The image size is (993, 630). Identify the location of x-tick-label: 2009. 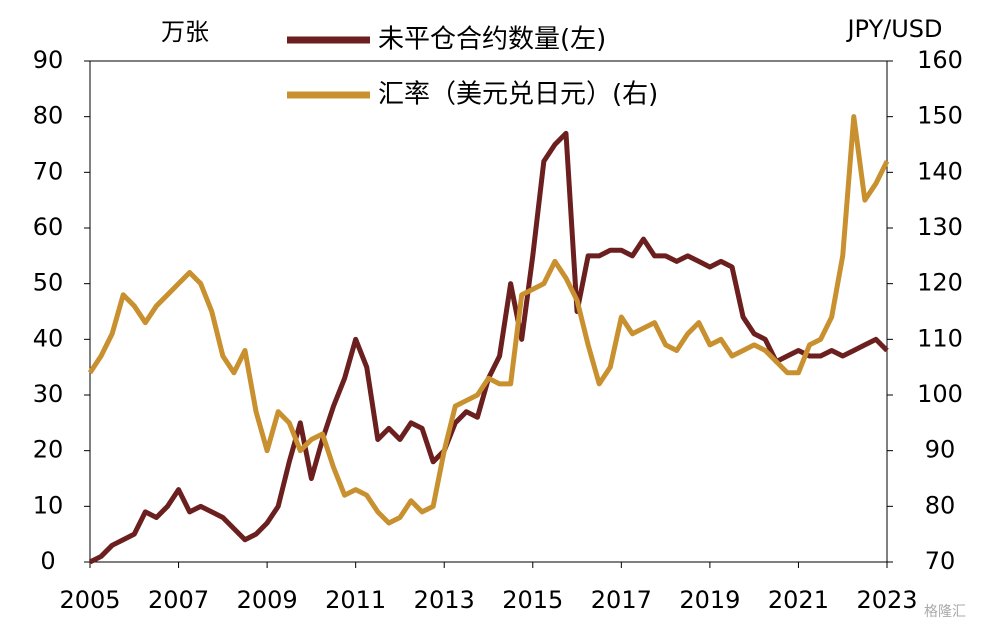
(267, 600).